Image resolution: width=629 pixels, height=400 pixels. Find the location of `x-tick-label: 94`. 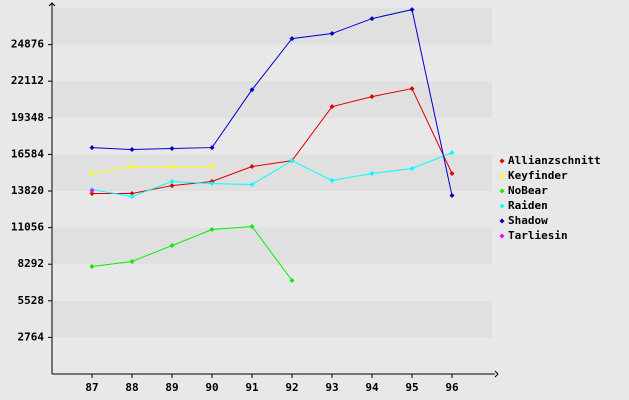

x-tick-label: 94 is located at coordinates (372, 387).